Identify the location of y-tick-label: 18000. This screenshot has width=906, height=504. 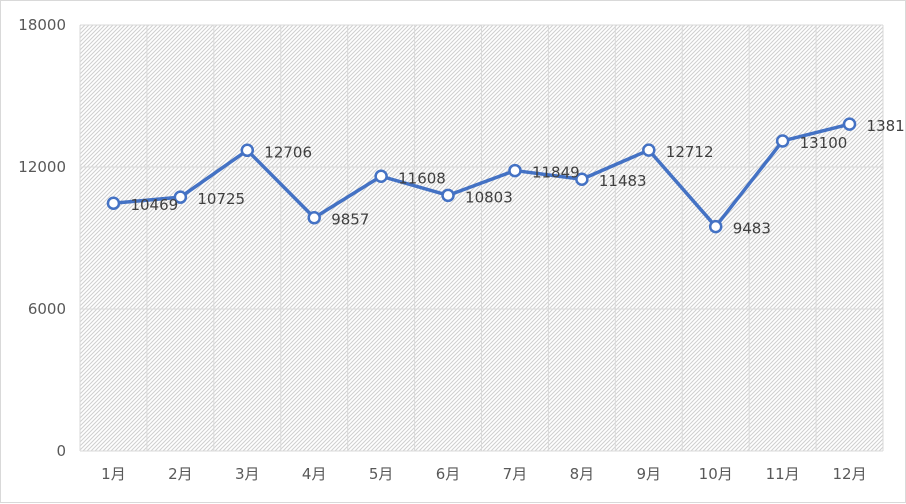
(42, 25).